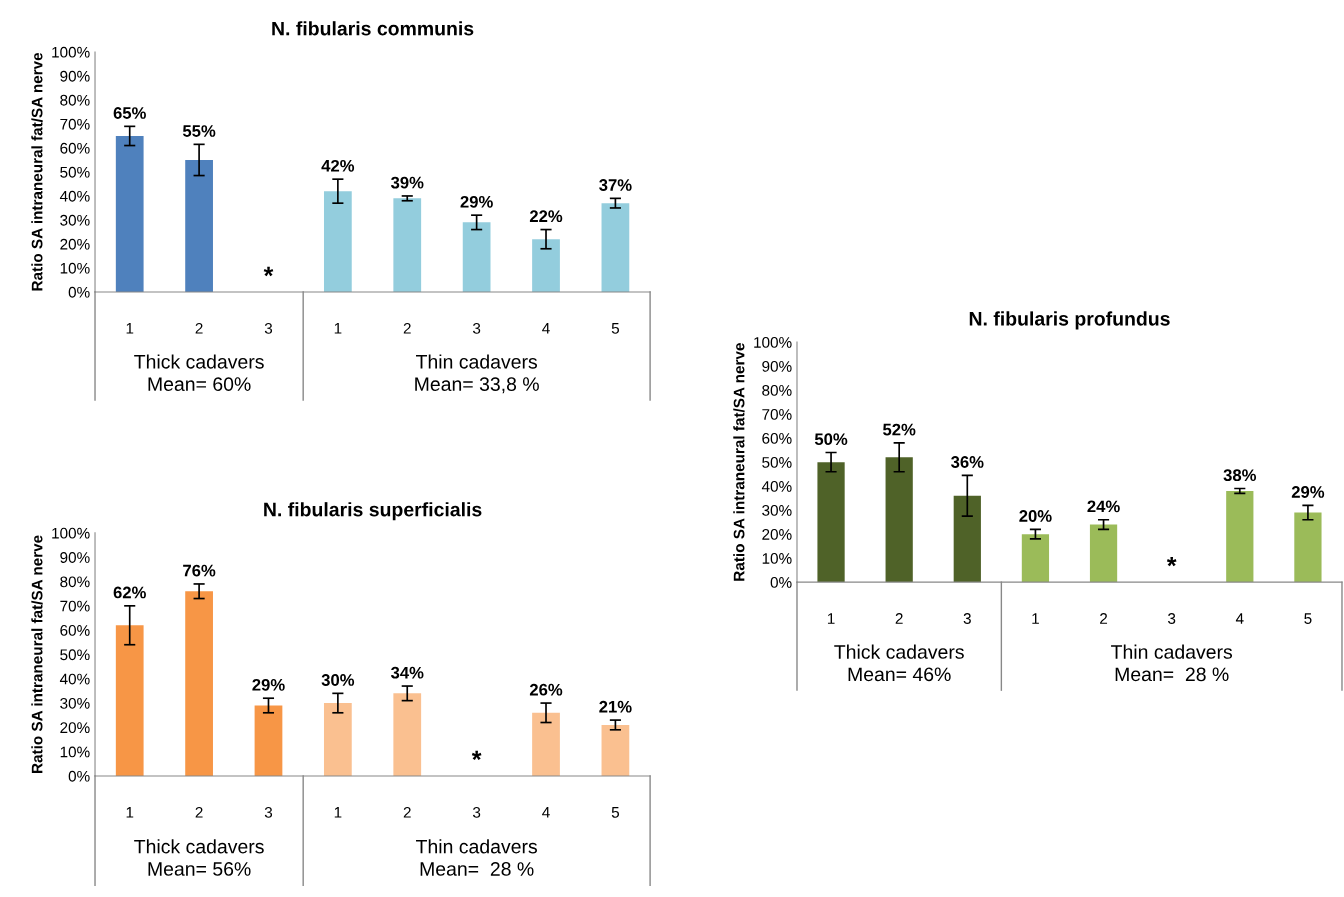  I want to click on text: Thick cadavers Mean= 60%, so click(199, 373).